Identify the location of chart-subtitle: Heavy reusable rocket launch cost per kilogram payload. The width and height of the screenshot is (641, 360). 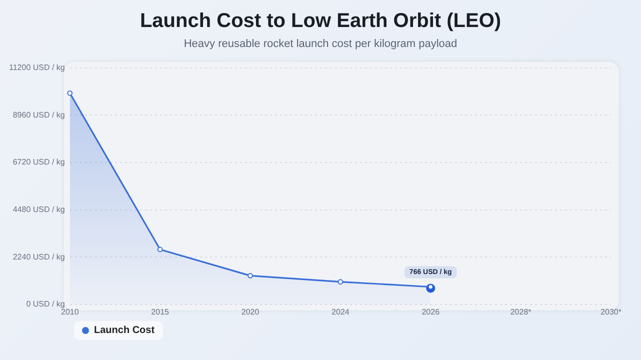
(320, 44).